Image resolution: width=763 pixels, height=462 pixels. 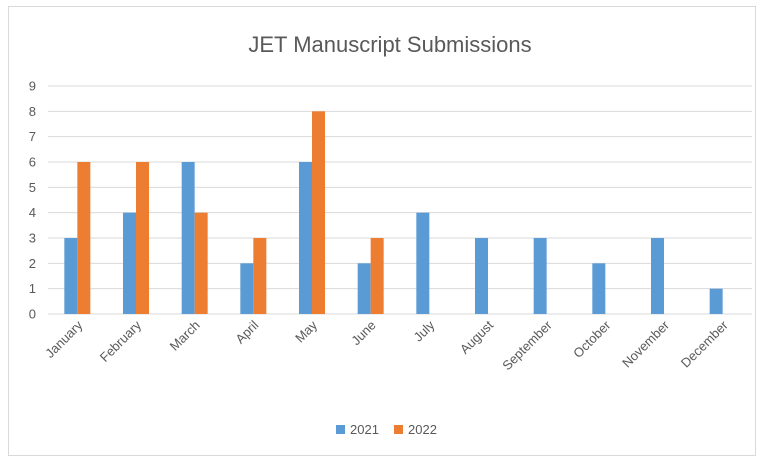 What do you see at coordinates (364, 288) in the screenshot?
I see `bar-2021-june` at bounding box center [364, 288].